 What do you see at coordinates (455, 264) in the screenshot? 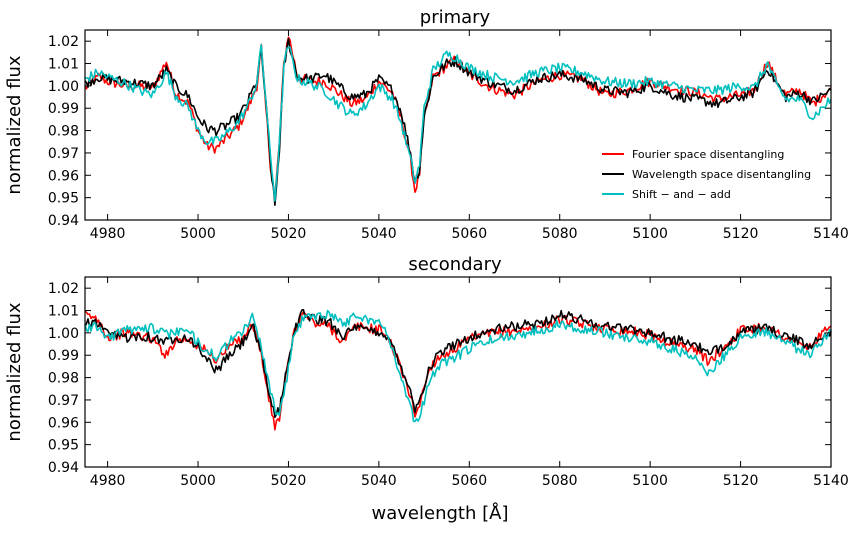
I see `panel-title: secondary` at bounding box center [455, 264].